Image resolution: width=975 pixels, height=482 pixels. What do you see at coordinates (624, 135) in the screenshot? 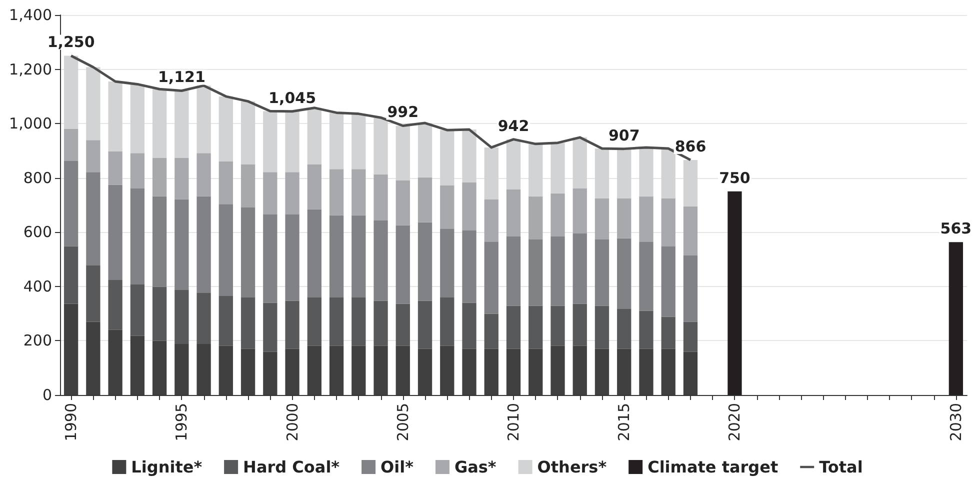
I see `data-label: 907` at bounding box center [624, 135].